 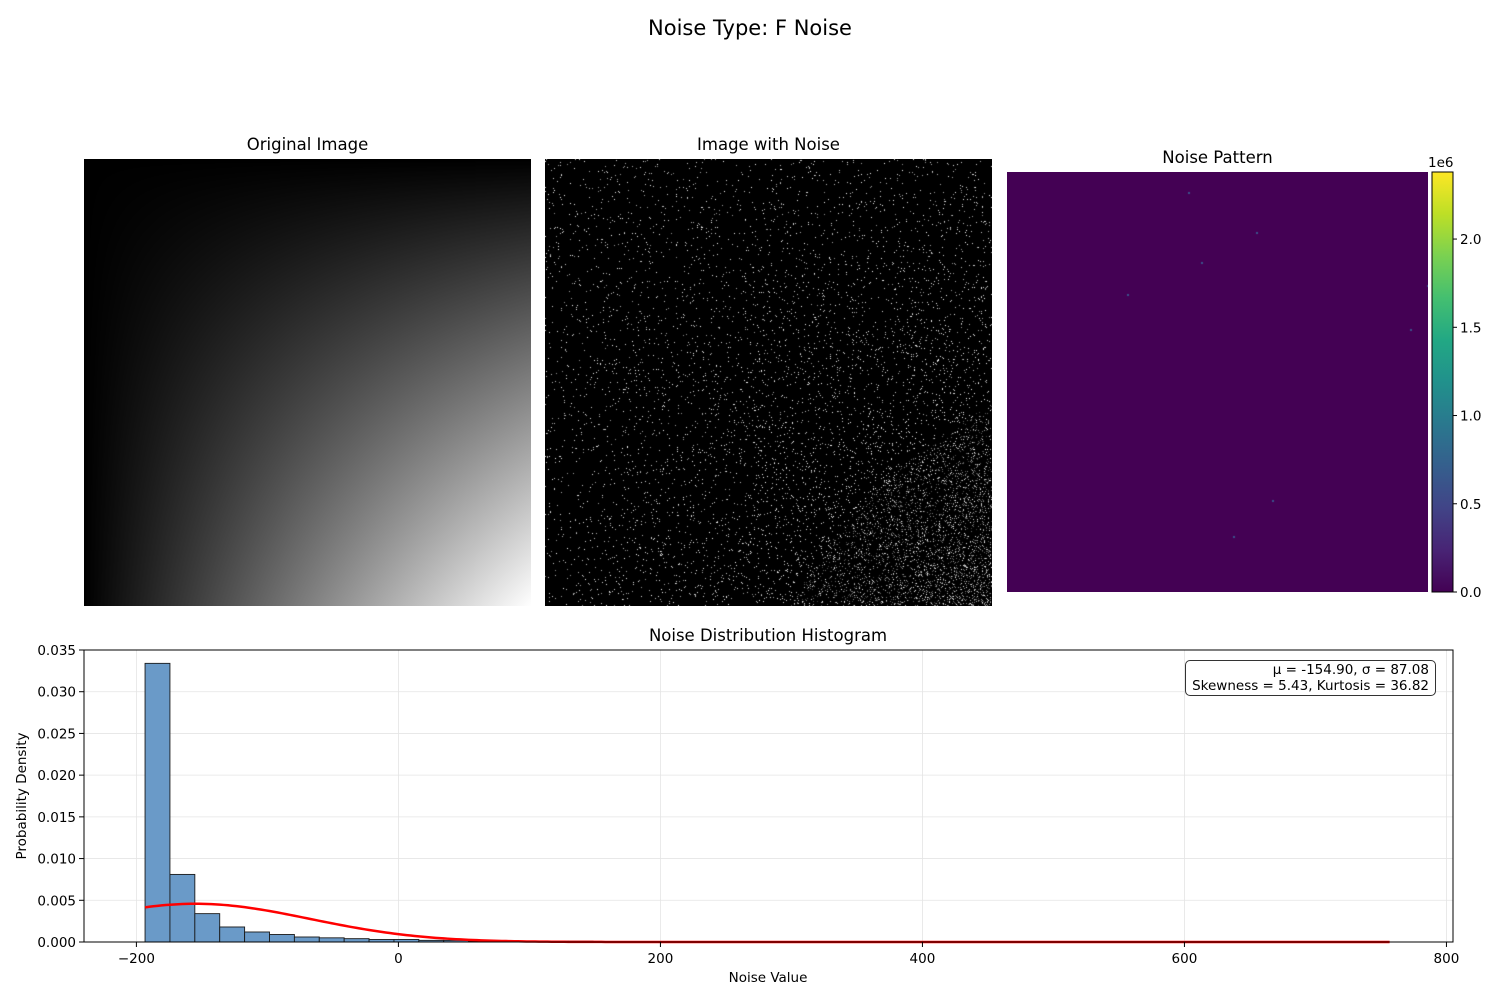 I want to click on colorbar-exponent: 1e6, so click(x=1441, y=163).